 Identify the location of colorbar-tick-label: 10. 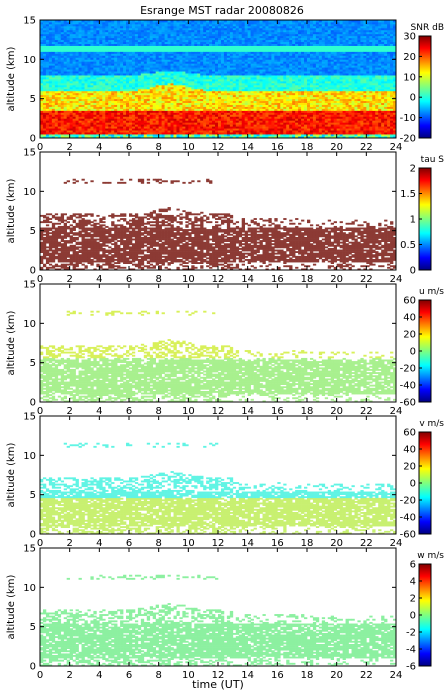
(409, 77).